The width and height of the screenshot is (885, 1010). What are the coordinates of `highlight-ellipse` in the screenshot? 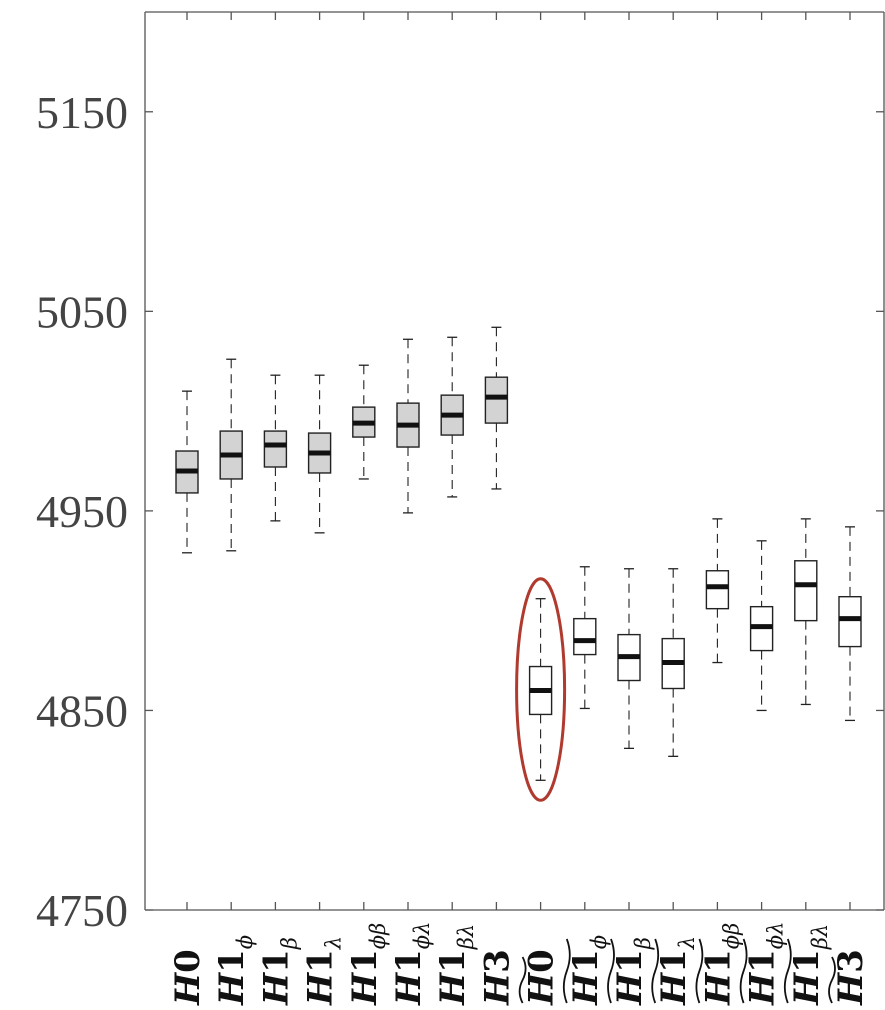 It's located at (541, 689).